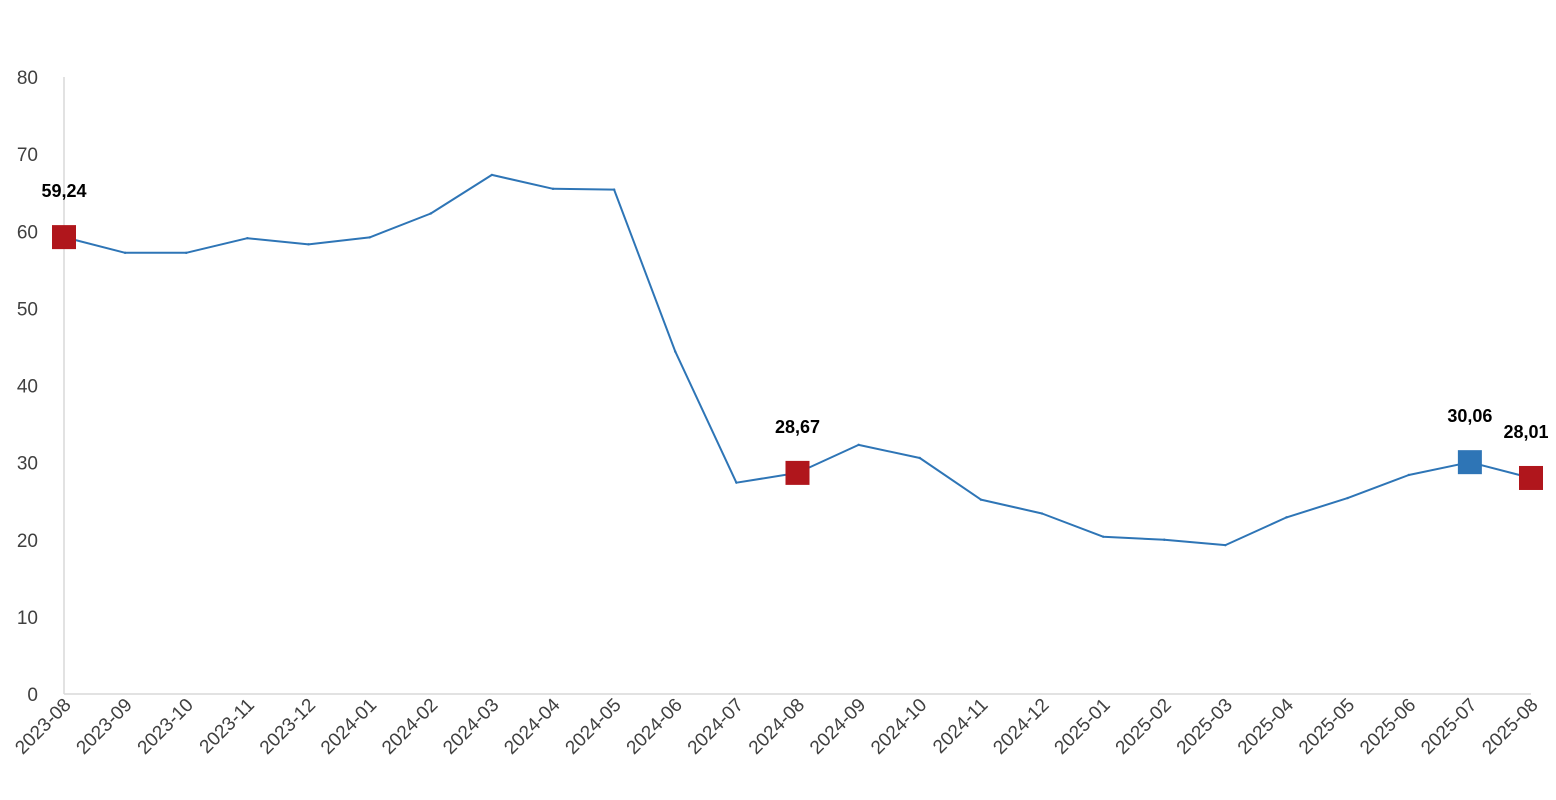 Image resolution: width=1556 pixels, height=800 pixels. I want to click on data-label: 28,67, so click(797, 427).